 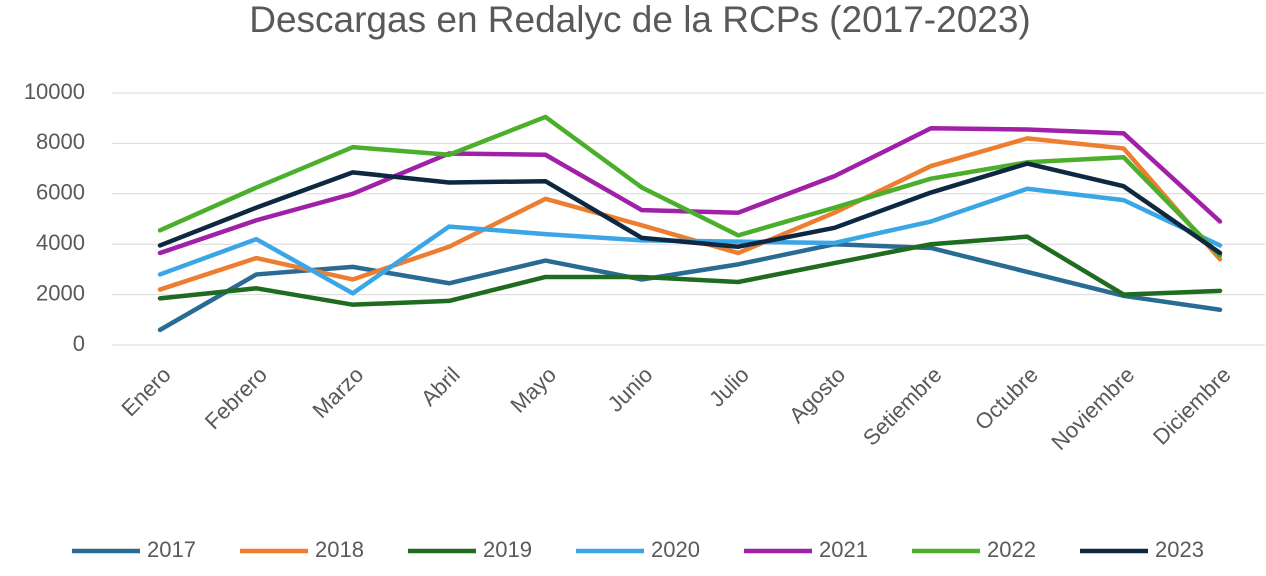 I want to click on legend-label: 2017, so click(x=171, y=549).